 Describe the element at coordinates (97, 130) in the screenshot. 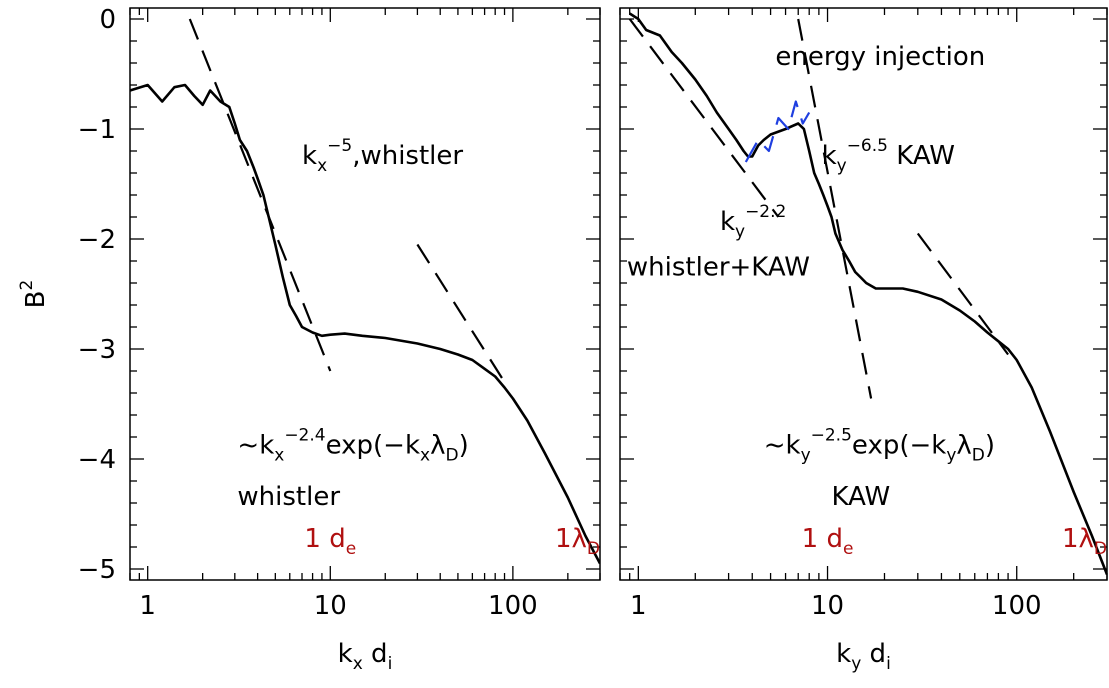

I see `y-tick-label: −1` at that location.